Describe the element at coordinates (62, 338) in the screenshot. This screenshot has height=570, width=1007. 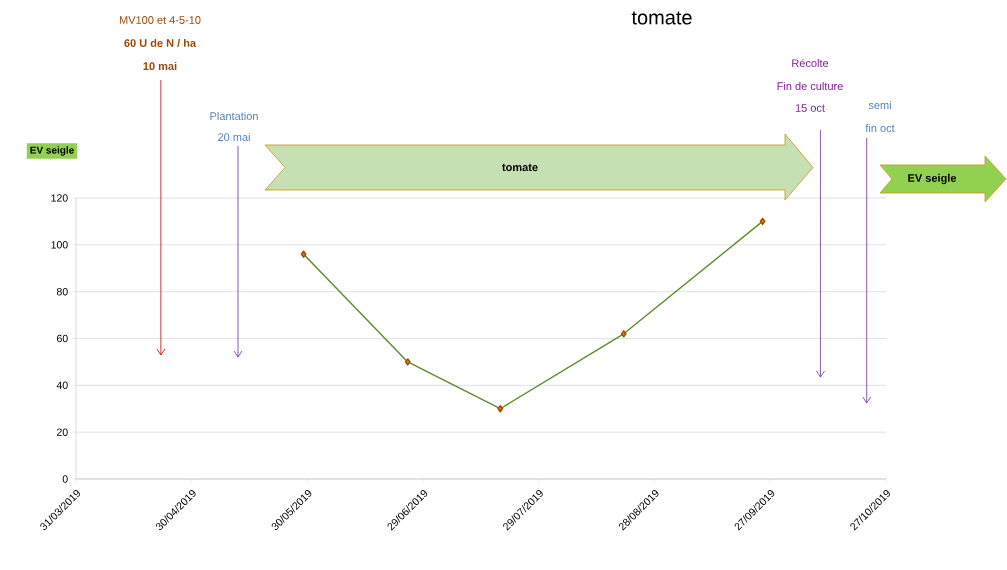
I see `y-tick-label: 60` at that location.